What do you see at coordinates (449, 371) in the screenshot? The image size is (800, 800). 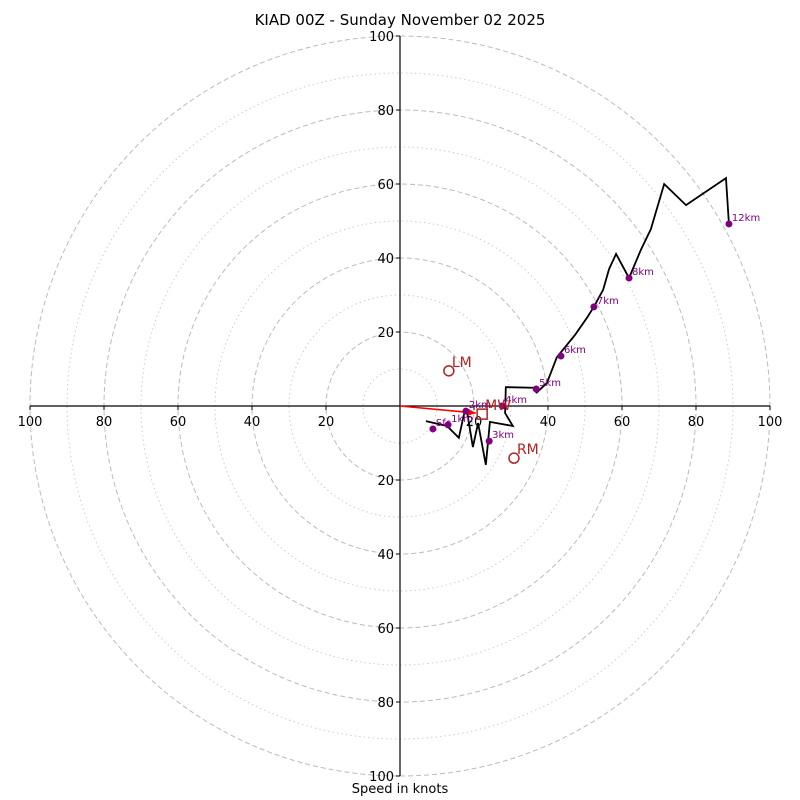 I see `marker-lm` at bounding box center [449, 371].